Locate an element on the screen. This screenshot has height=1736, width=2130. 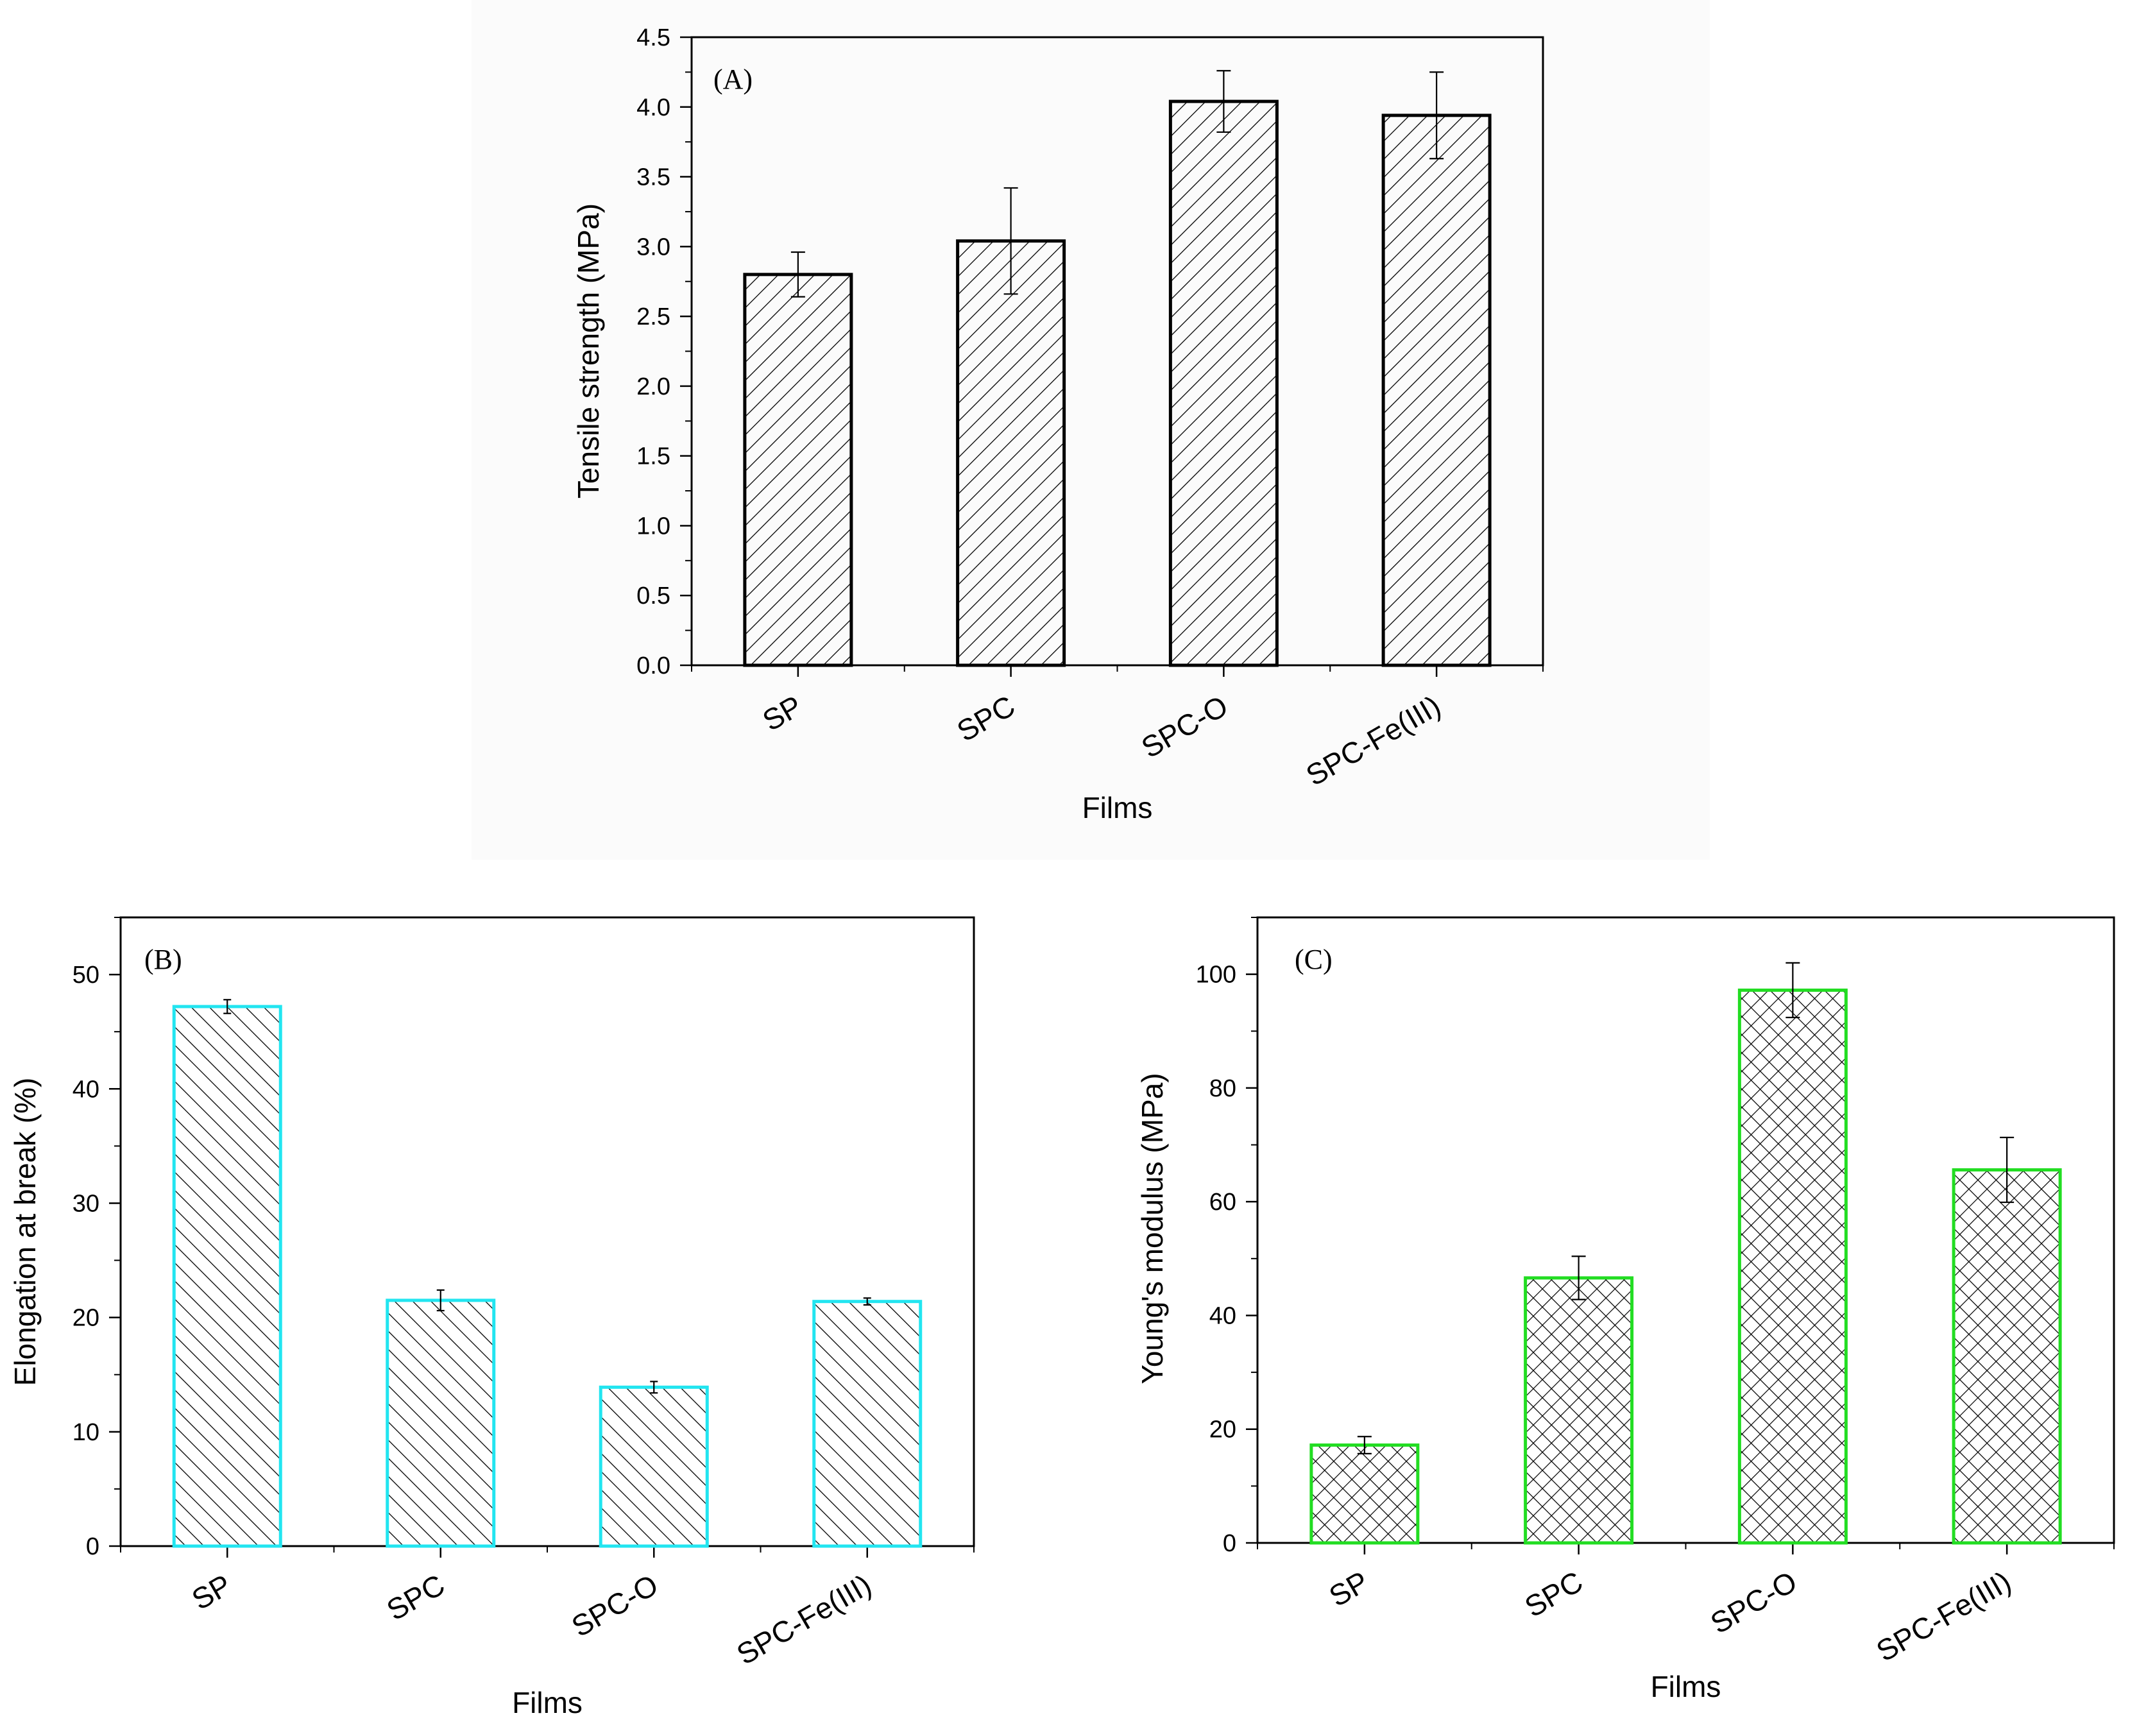
y-tick-label: 1.0 is located at coordinates (653, 526).